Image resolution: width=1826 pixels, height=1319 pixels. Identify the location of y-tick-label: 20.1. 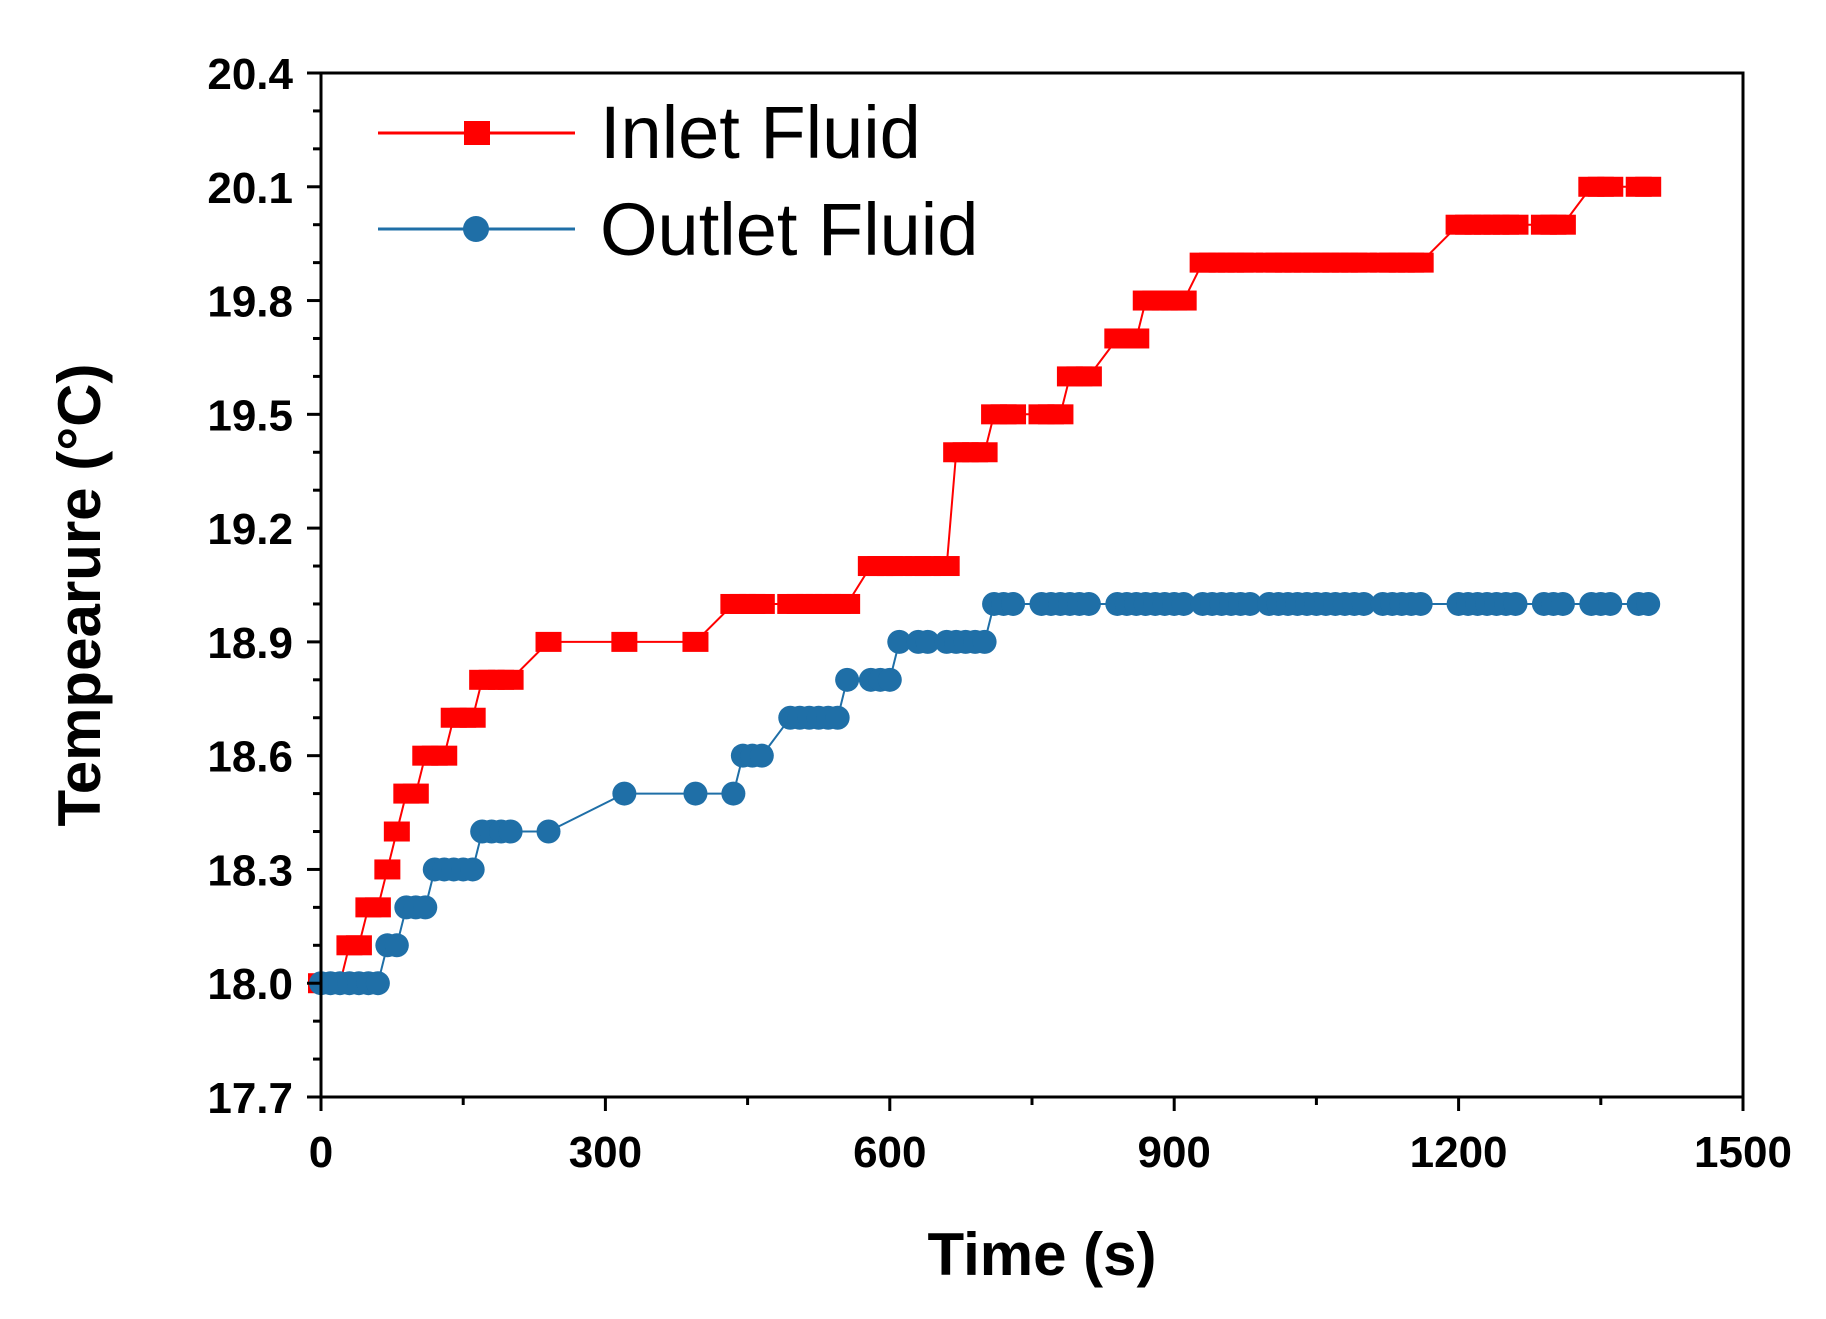
(250, 188).